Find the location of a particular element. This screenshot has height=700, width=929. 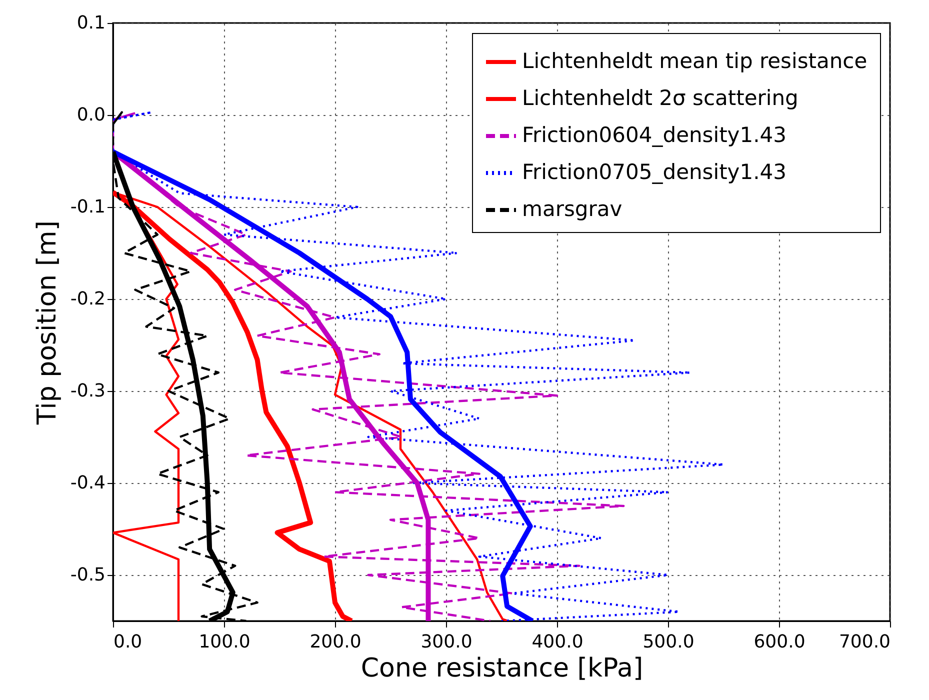

x-tick-label: 700.0 is located at coordinates (864, 642).